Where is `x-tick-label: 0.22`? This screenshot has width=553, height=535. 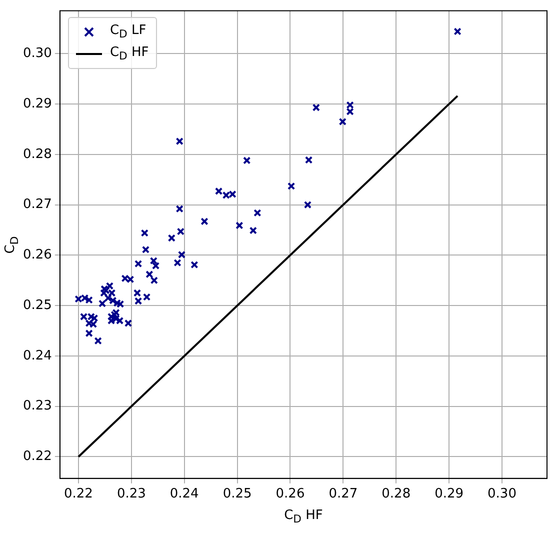 x-tick-label: 0.22 is located at coordinates (78, 494).